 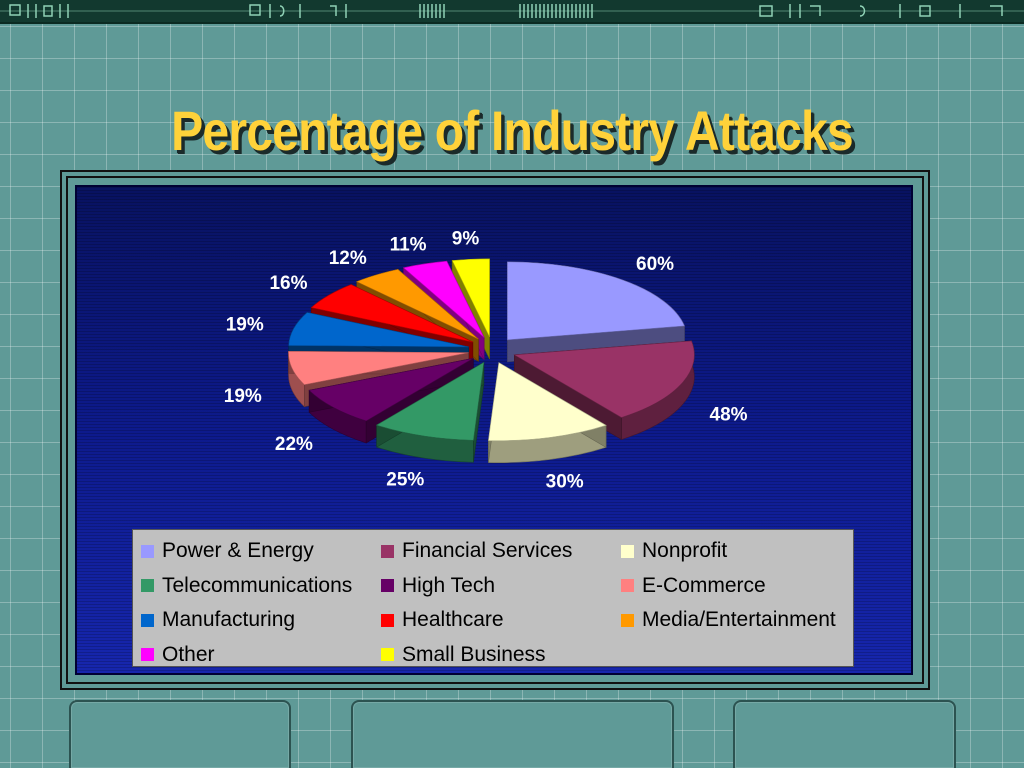 I want to click on pie-slice-tops, so click(x=491, y=349).